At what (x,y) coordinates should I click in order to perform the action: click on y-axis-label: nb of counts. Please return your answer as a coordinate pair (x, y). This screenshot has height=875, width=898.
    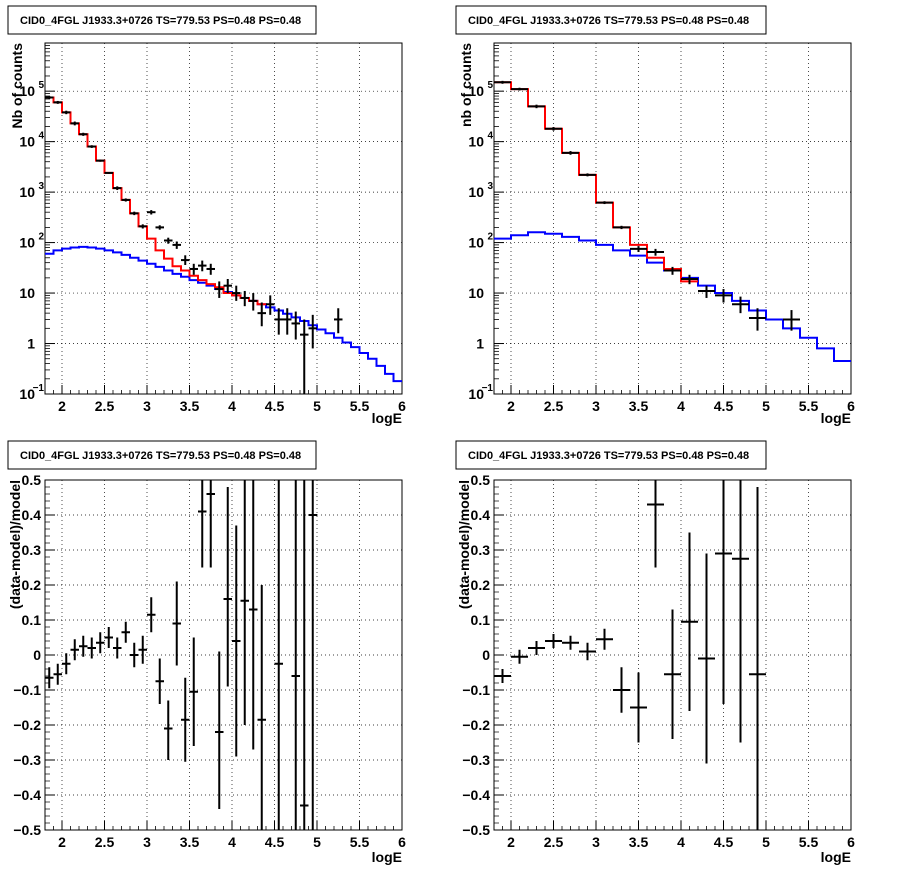
    Looking at the image, I should click on (466, 85).